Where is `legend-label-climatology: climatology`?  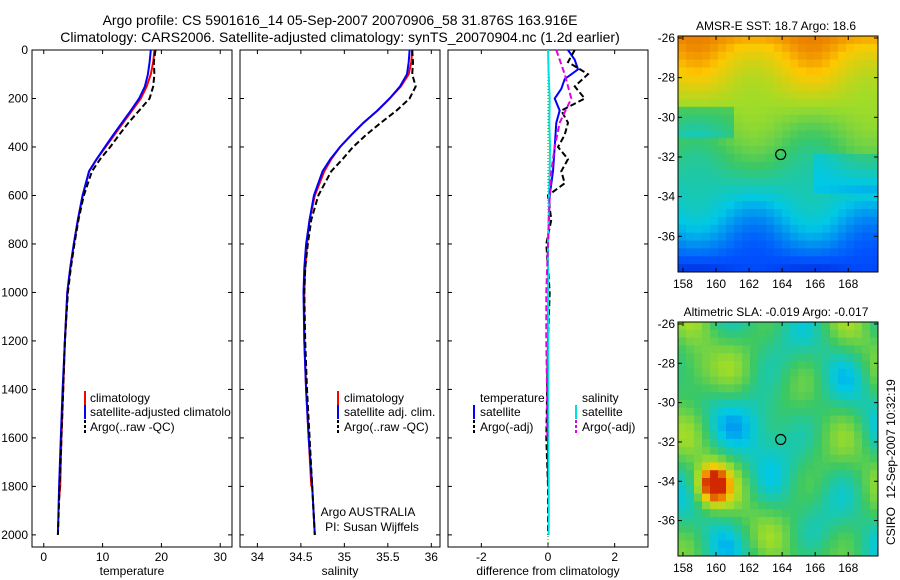 legend-label-climatology: climatology is located at coordinates (374, 398).